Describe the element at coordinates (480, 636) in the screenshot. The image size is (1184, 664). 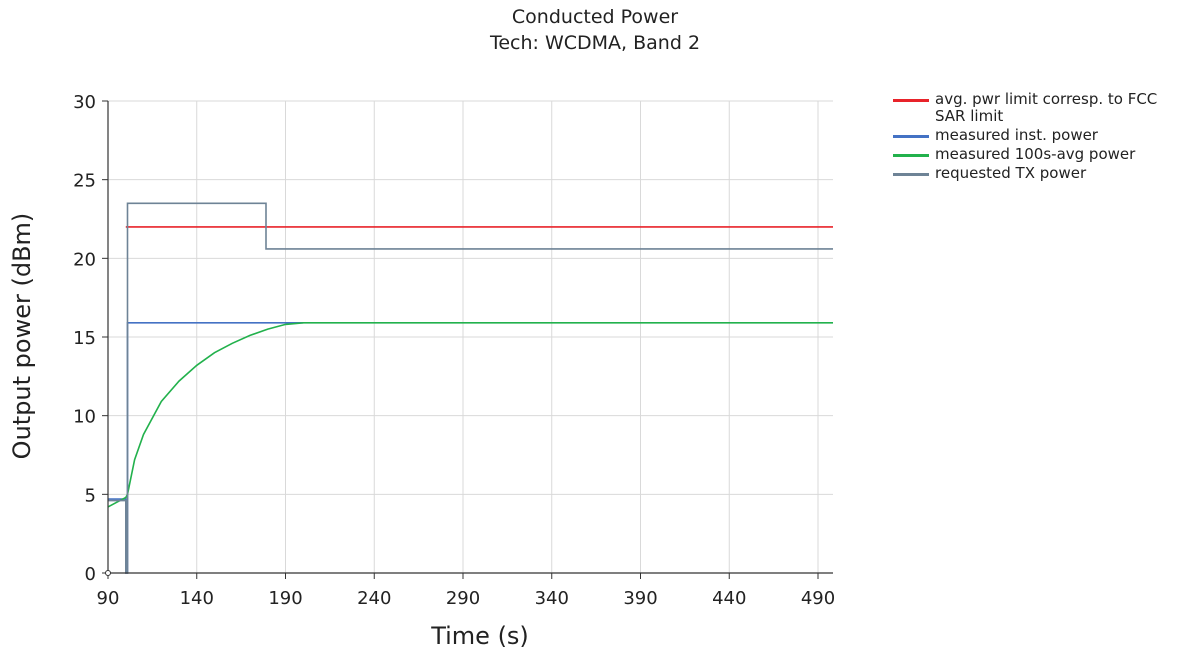
I see `x-axis-label: Time (s)` at that location.